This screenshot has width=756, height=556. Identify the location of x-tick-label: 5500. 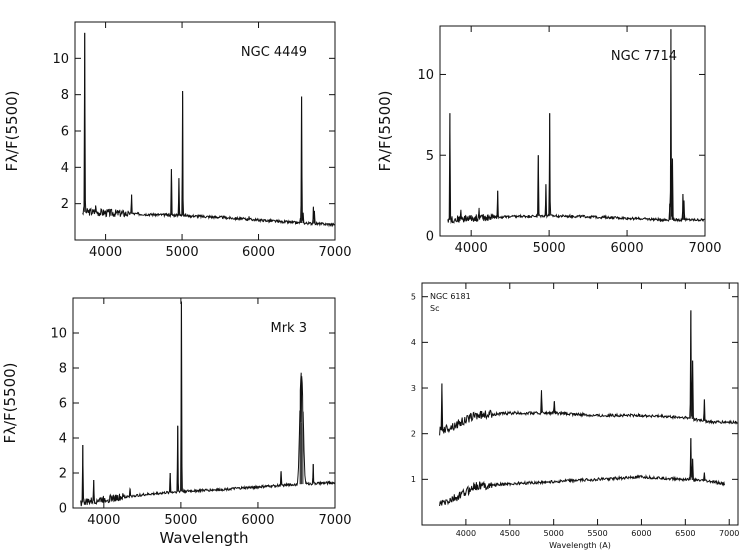
(597, 533).